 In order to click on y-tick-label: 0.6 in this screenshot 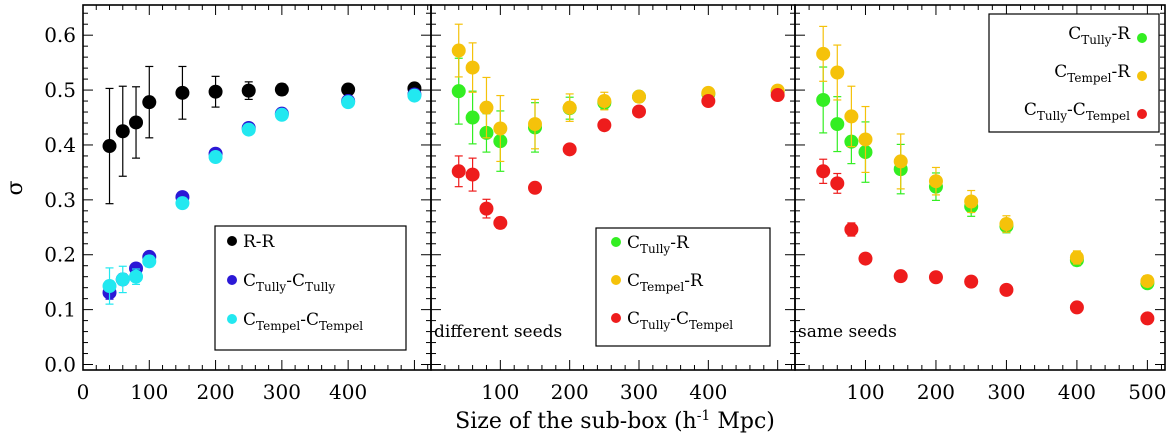, I will do `click(60, 35)`.